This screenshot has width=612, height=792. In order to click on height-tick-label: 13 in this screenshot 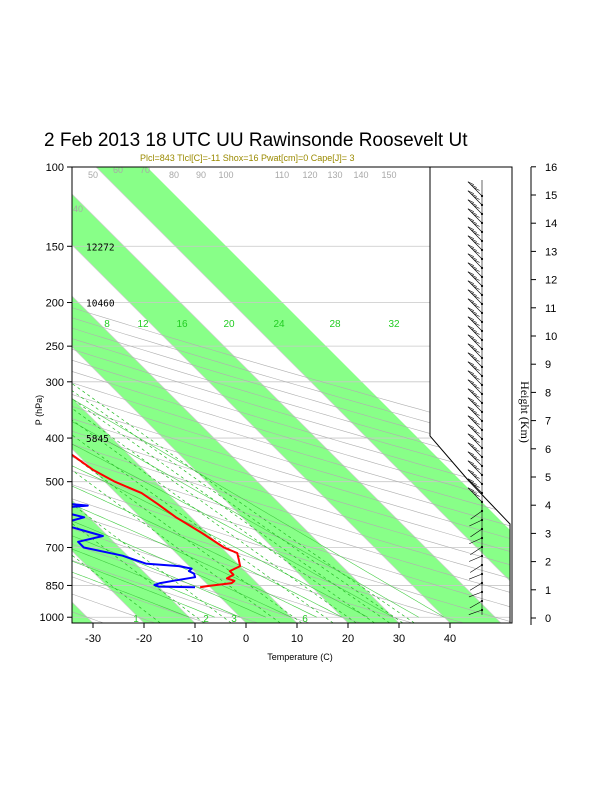, I will do `click(551, 252)`.